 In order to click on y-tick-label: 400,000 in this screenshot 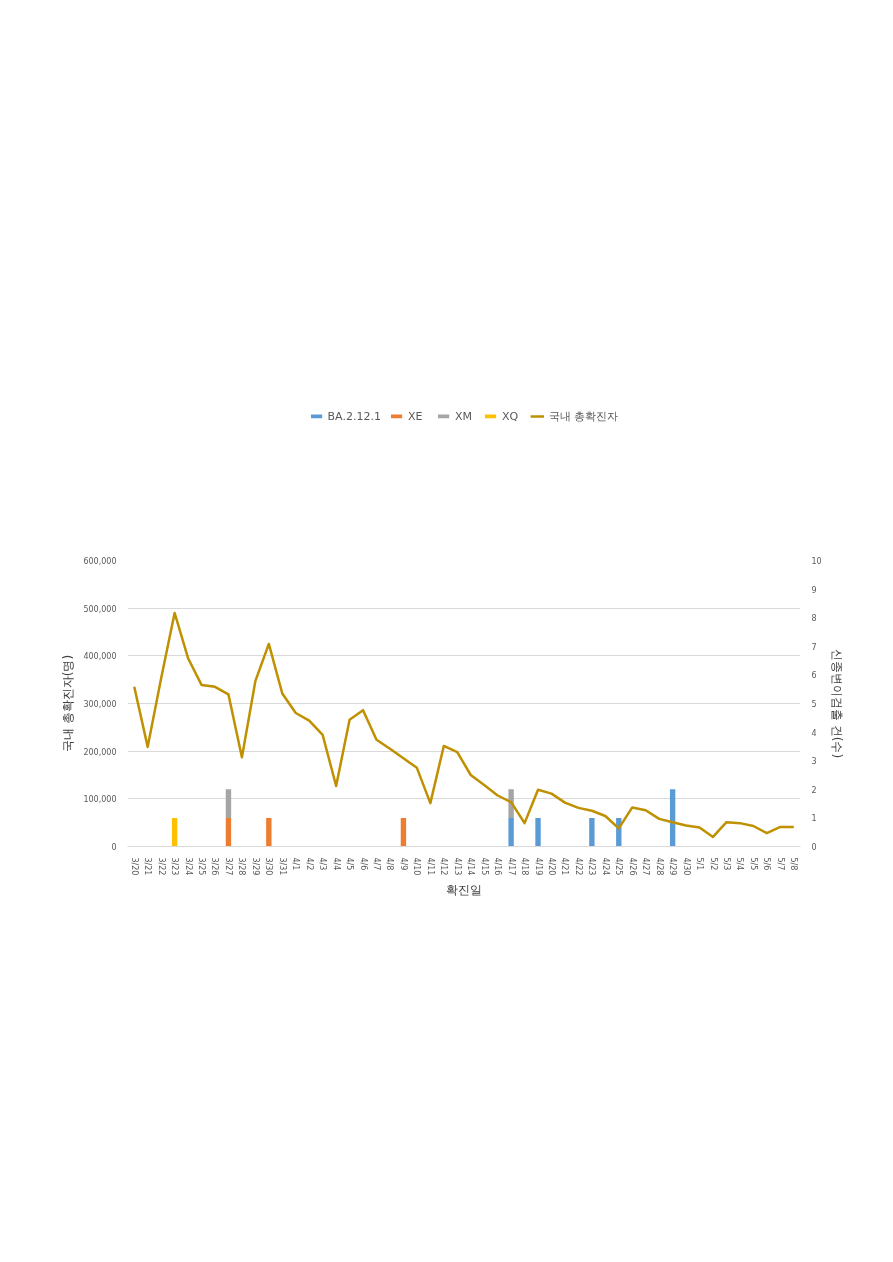, I will do `click(100, 657)`.